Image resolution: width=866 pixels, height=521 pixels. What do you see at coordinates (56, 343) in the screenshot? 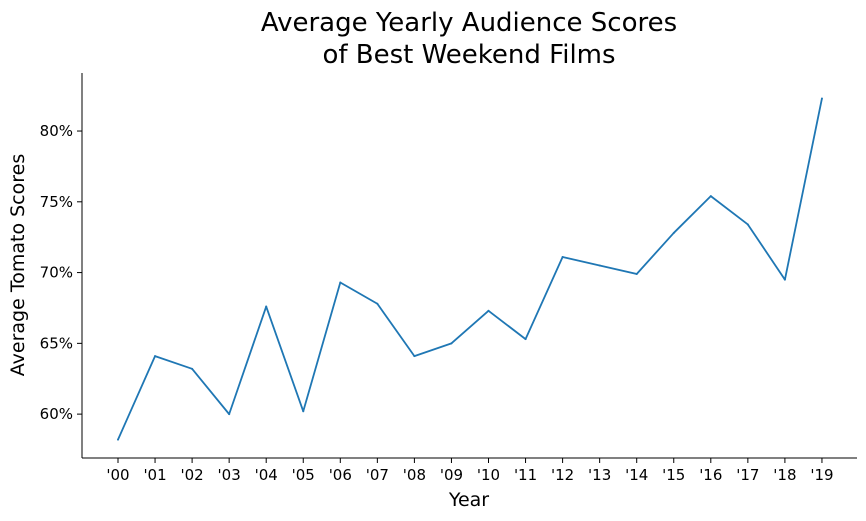
I see `y-tick-label: 65%` at bounding box center [56, 343].